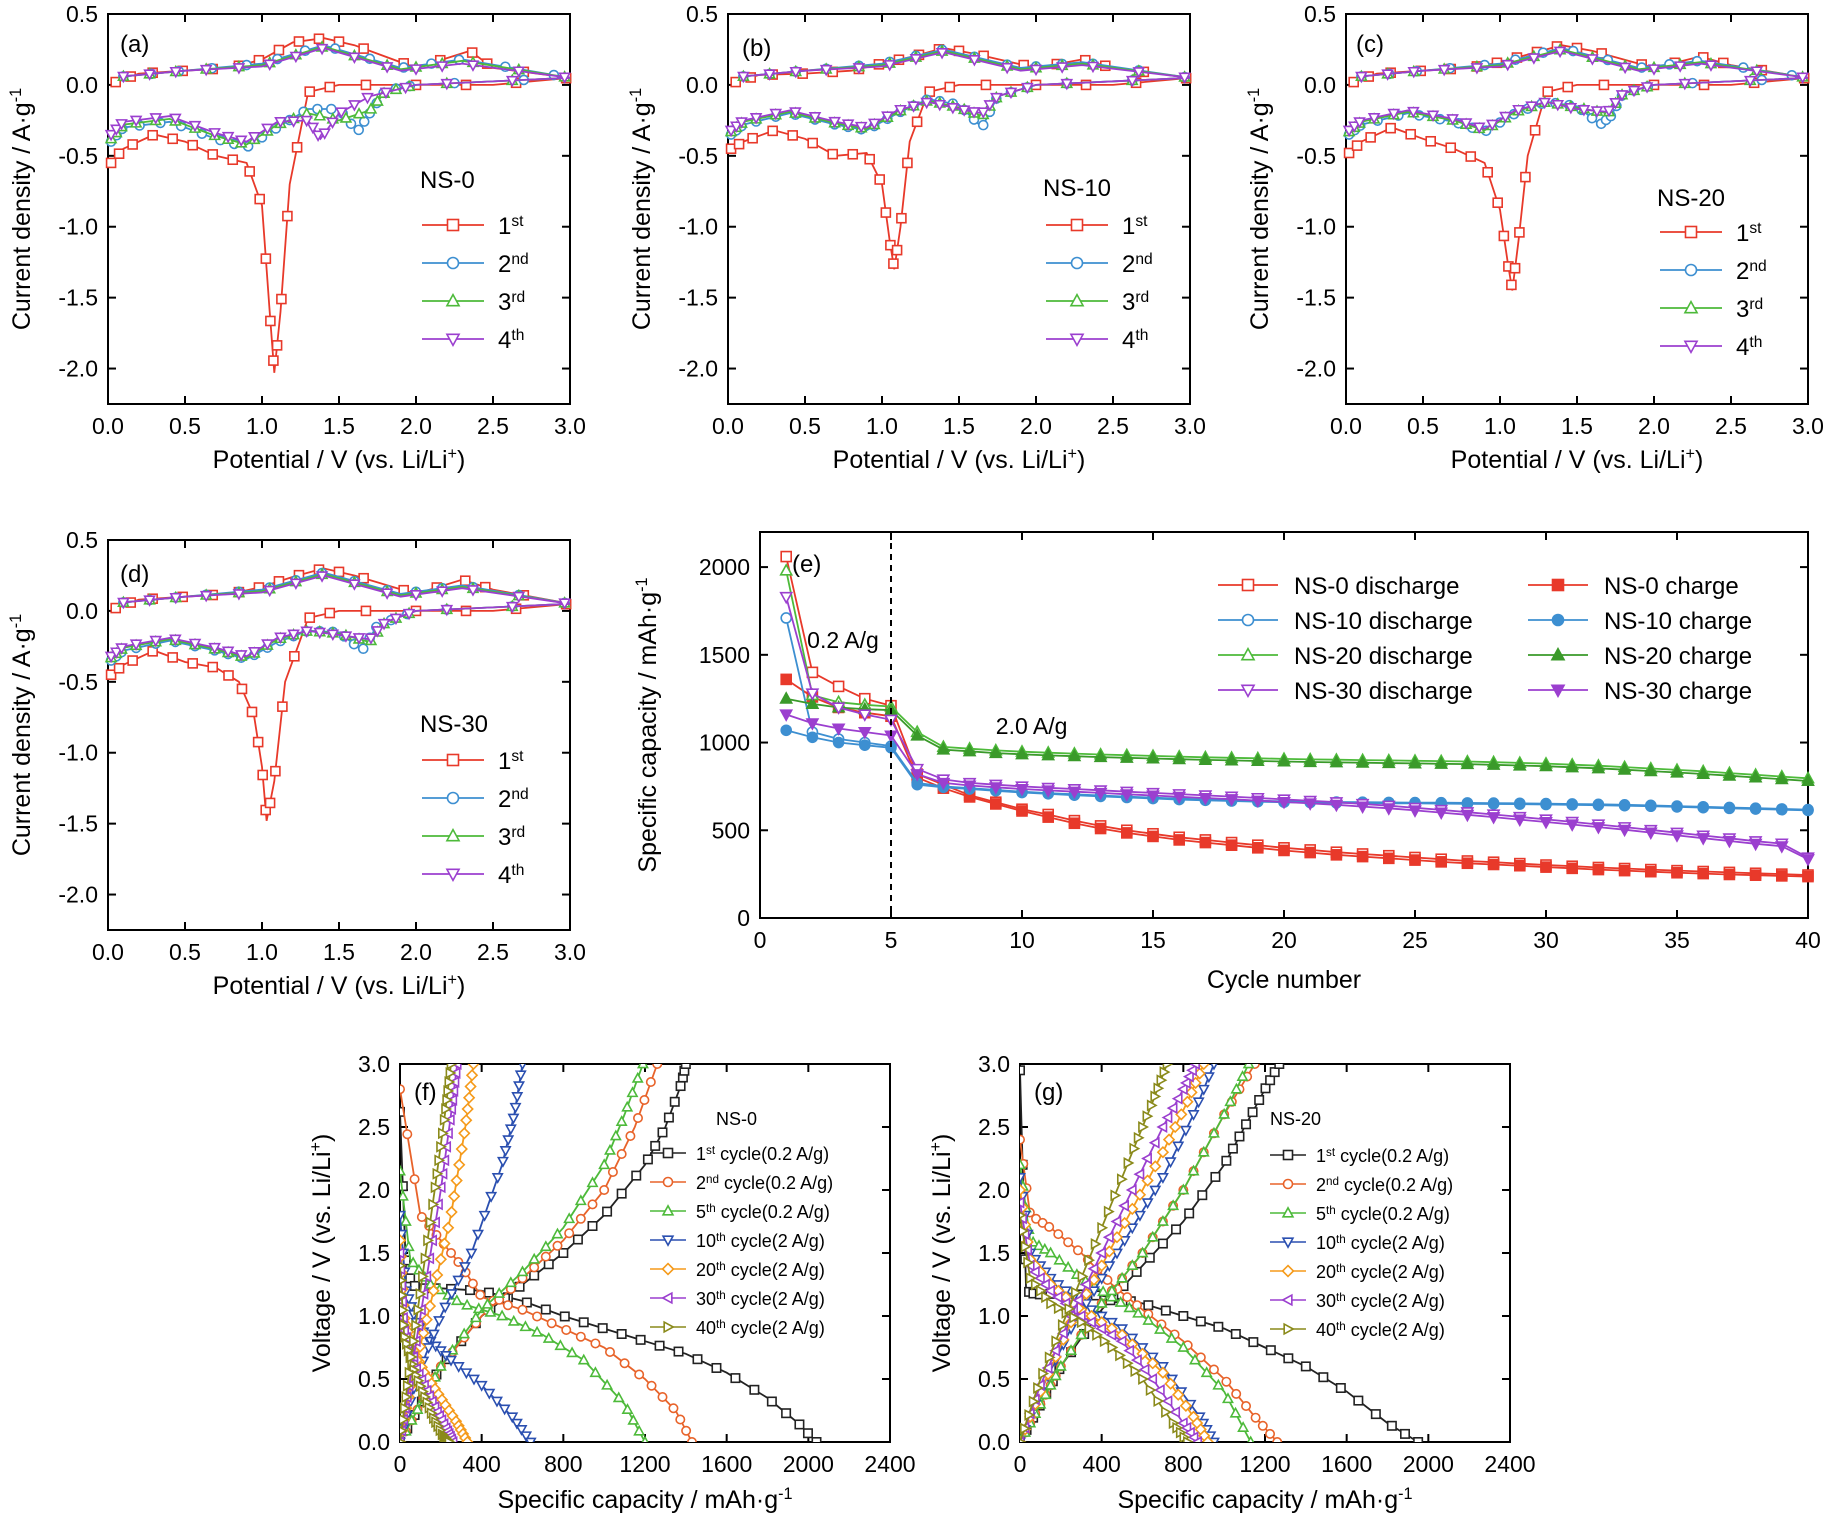  What do you see at coordinates (78, 369) in the screenshot?
I see `y-tick-label: -2.0` at bounding box center [78, 369].